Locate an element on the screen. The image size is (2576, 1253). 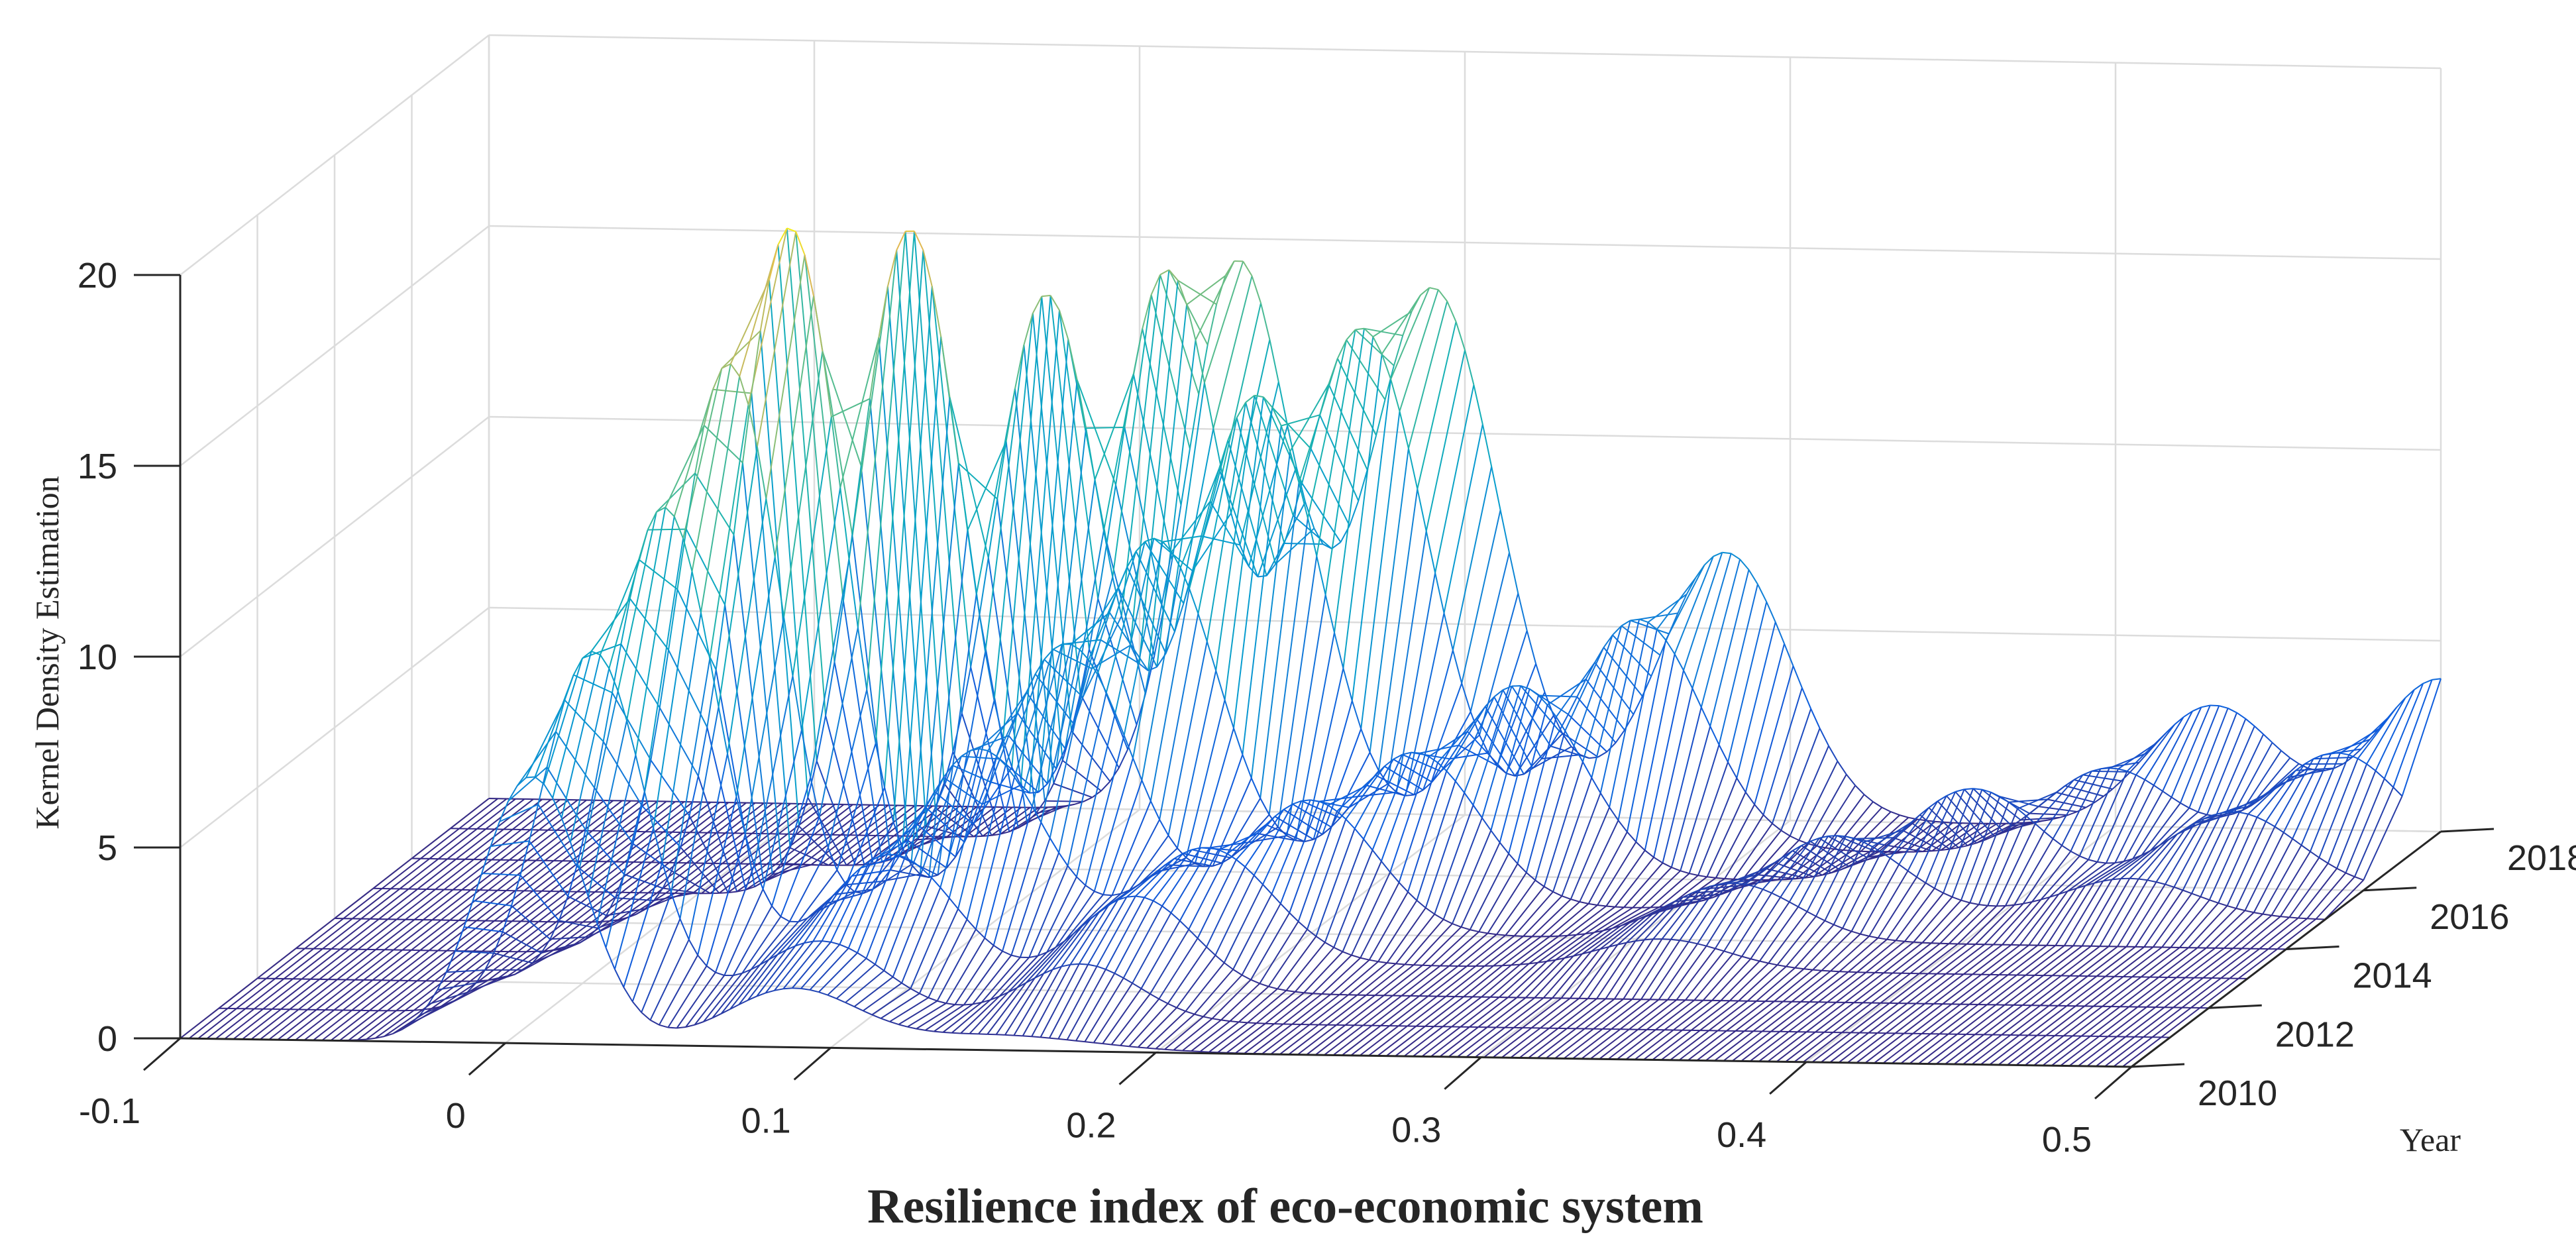
year-tick-label-1: 2012 is located at coordinates (2315, 1034).